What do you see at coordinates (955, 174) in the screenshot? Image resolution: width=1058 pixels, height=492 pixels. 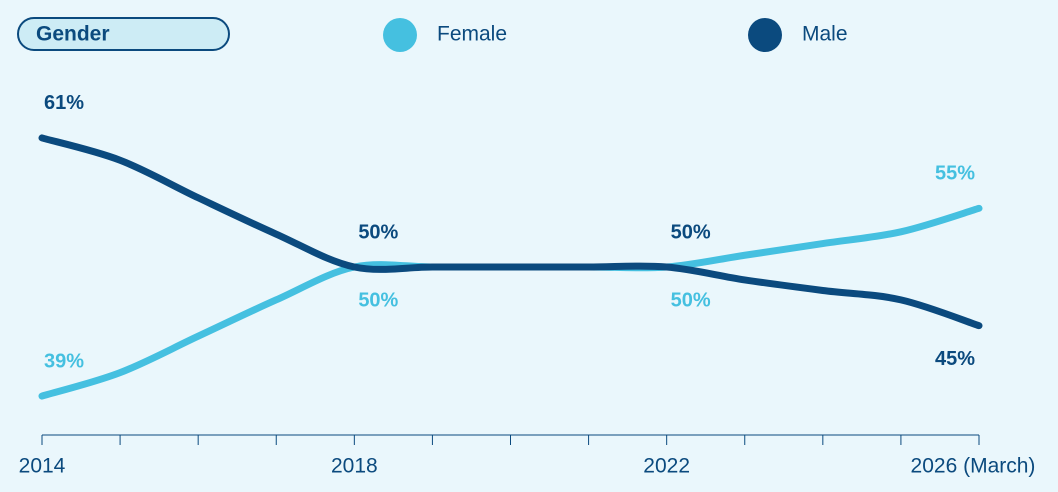 I see `value-label: 55%` at bounding box center [955, 174].